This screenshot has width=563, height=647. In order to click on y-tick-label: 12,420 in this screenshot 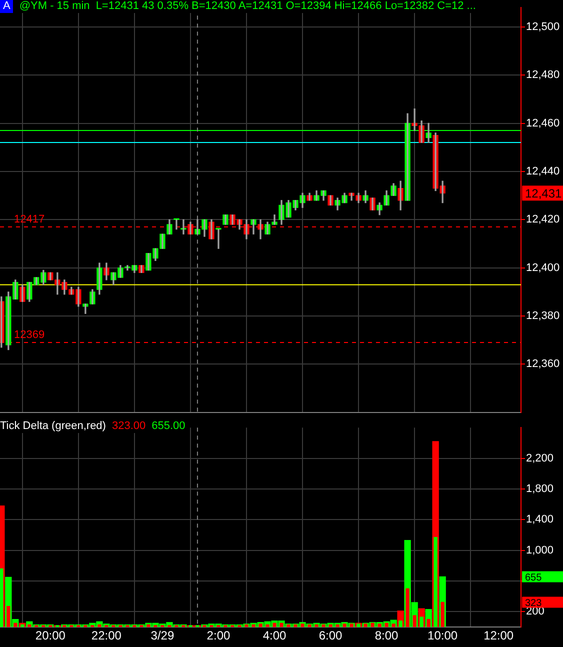, I will do `click(543, 220)`.